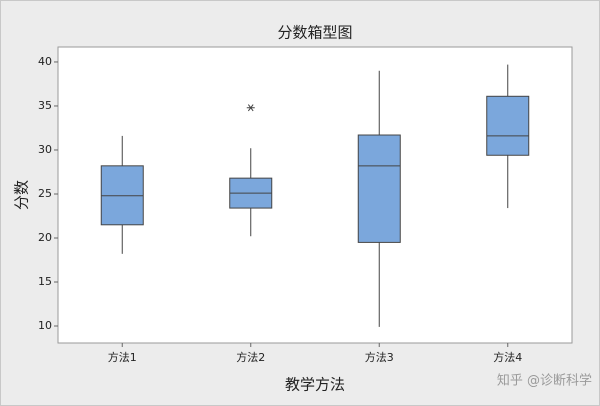  Describe the element at coordinates (315, 385) in the screenshot. I see `x-axis-label: 教学方法` at that location.